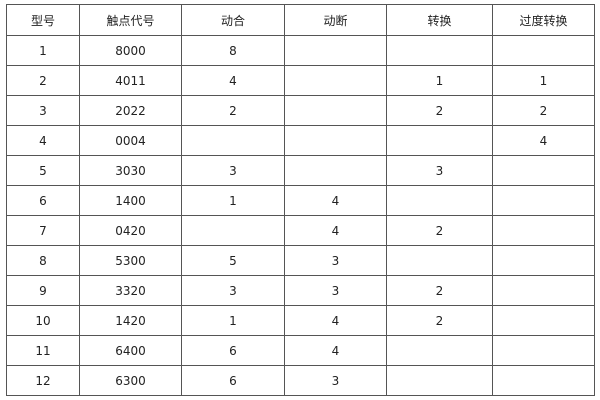 Image resolution: width=600 pixels, height=400 pixels. What do you see at coordinates (130, 50) in the screenshot?
I see `table-cell: 8000` at bounding box center [130, 50].